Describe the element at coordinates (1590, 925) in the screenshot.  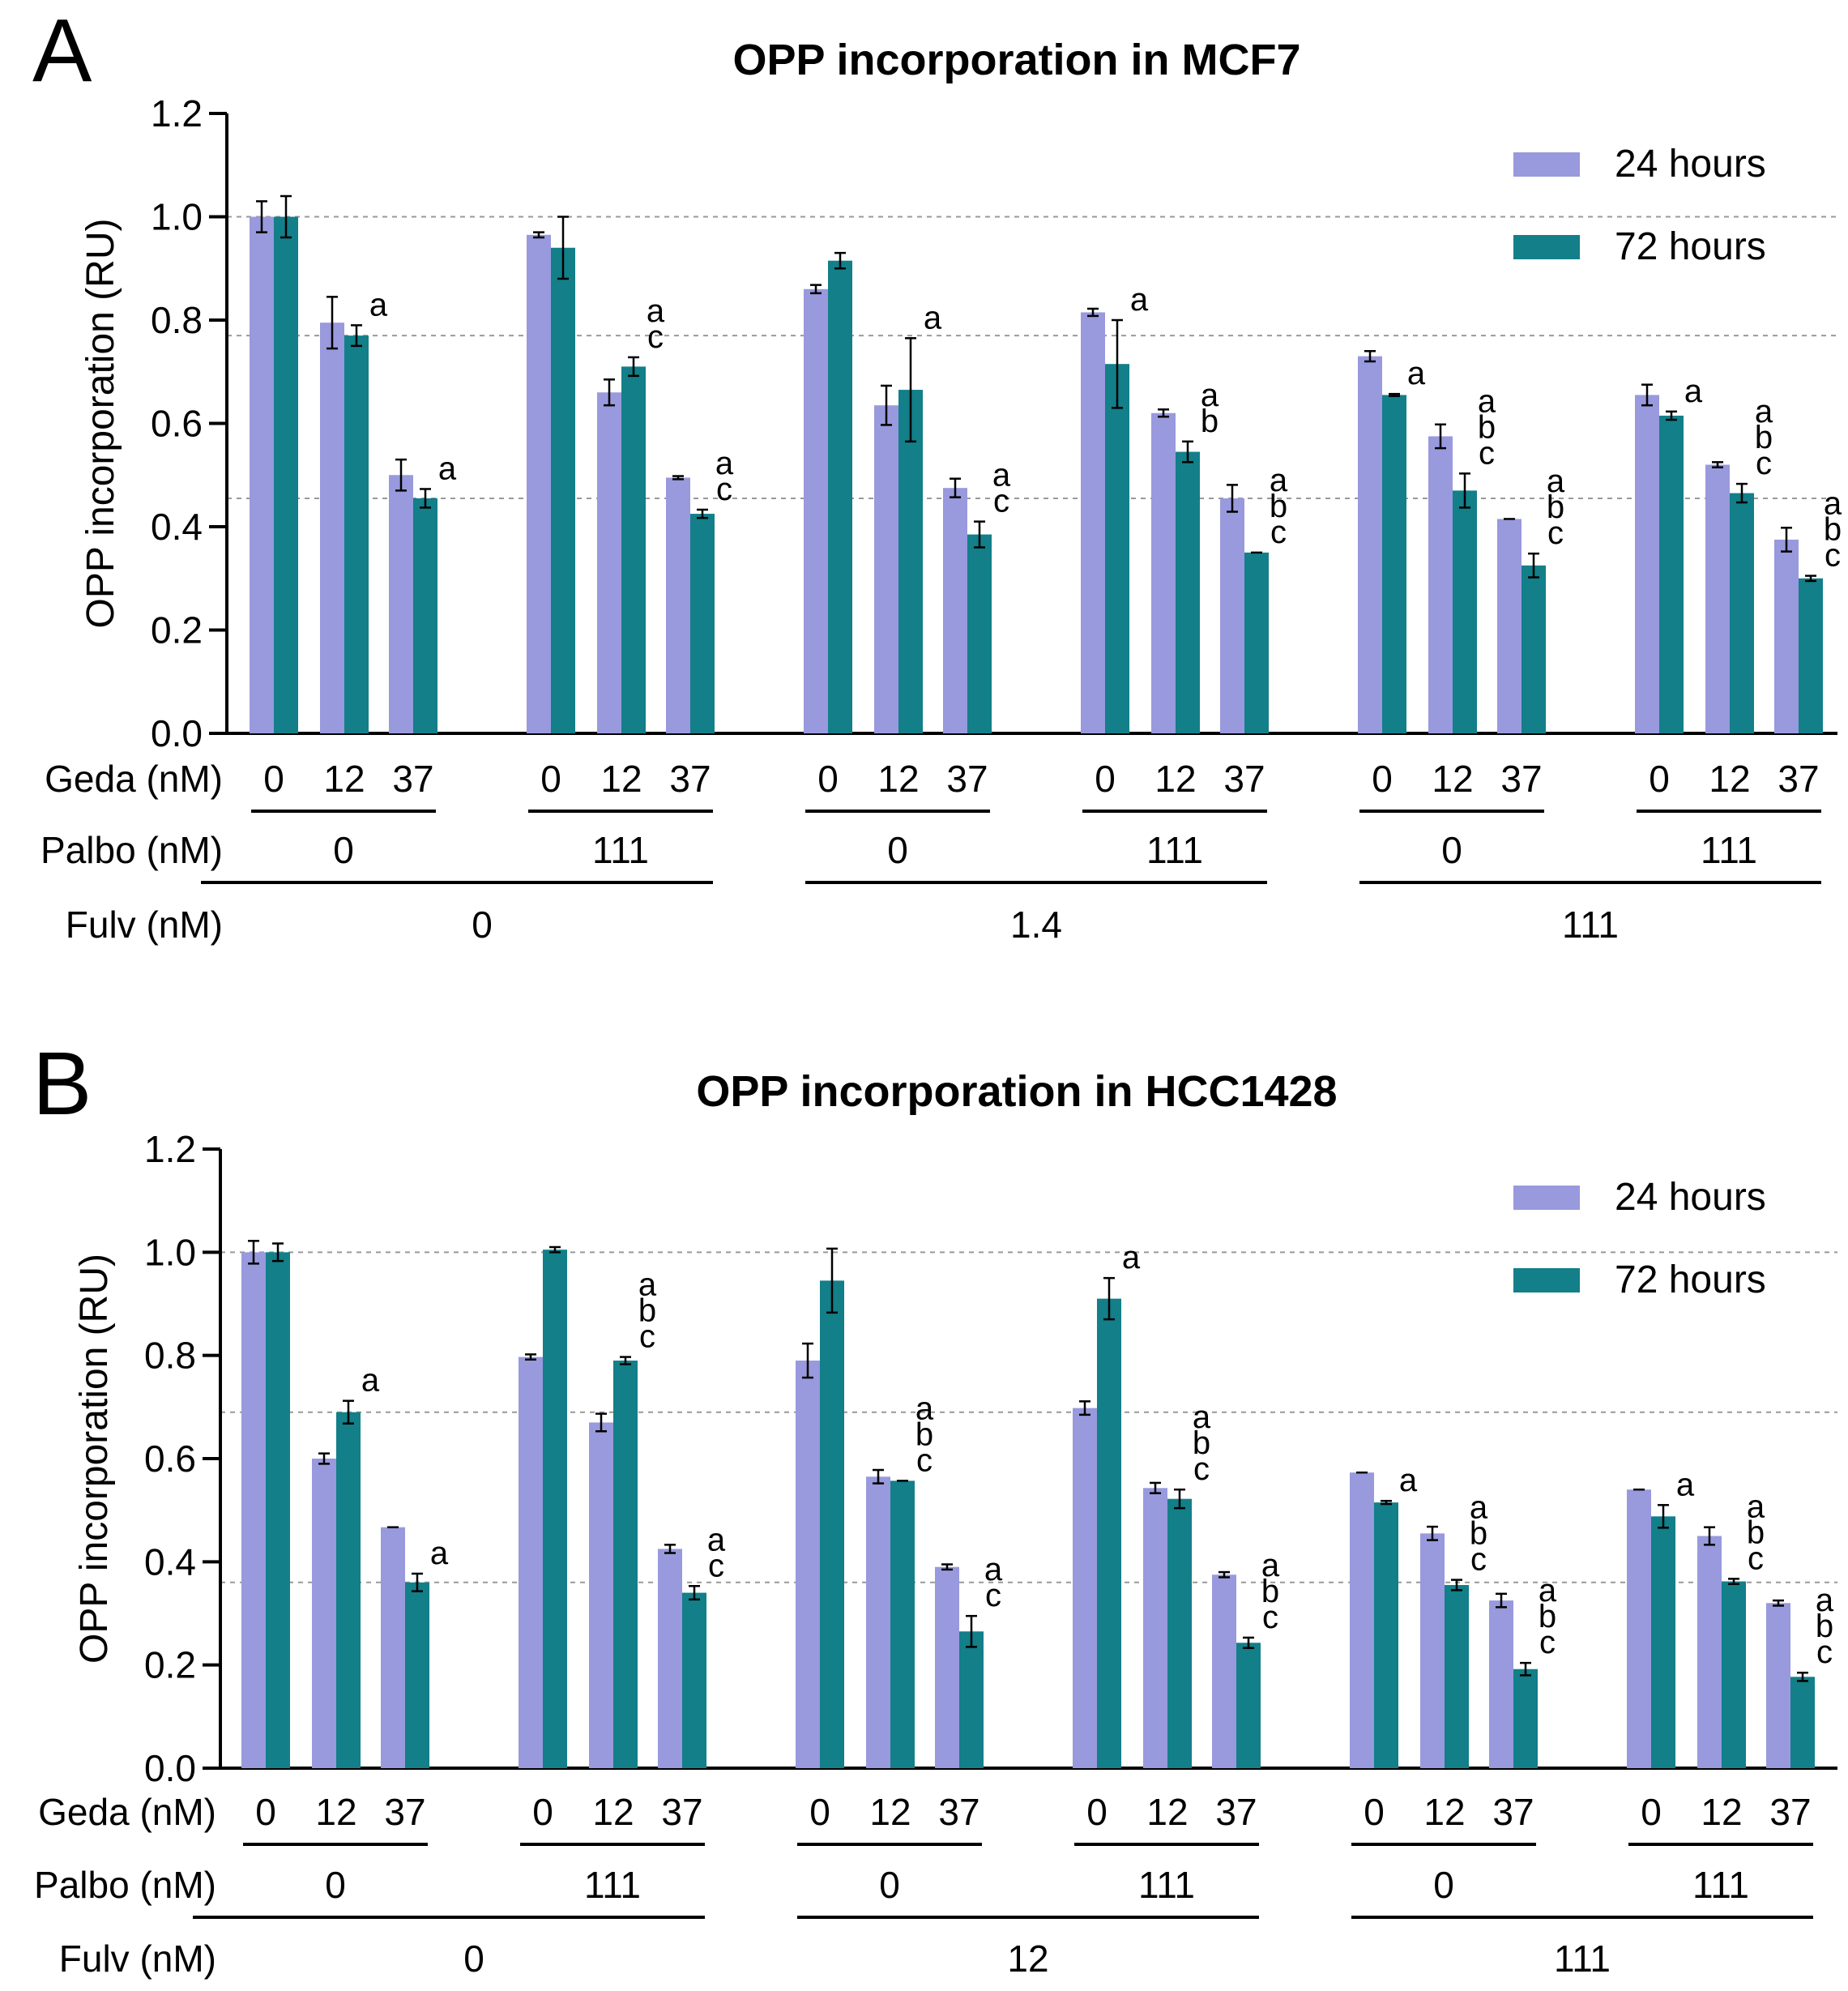
I see `fulv-label: 111` at that location.